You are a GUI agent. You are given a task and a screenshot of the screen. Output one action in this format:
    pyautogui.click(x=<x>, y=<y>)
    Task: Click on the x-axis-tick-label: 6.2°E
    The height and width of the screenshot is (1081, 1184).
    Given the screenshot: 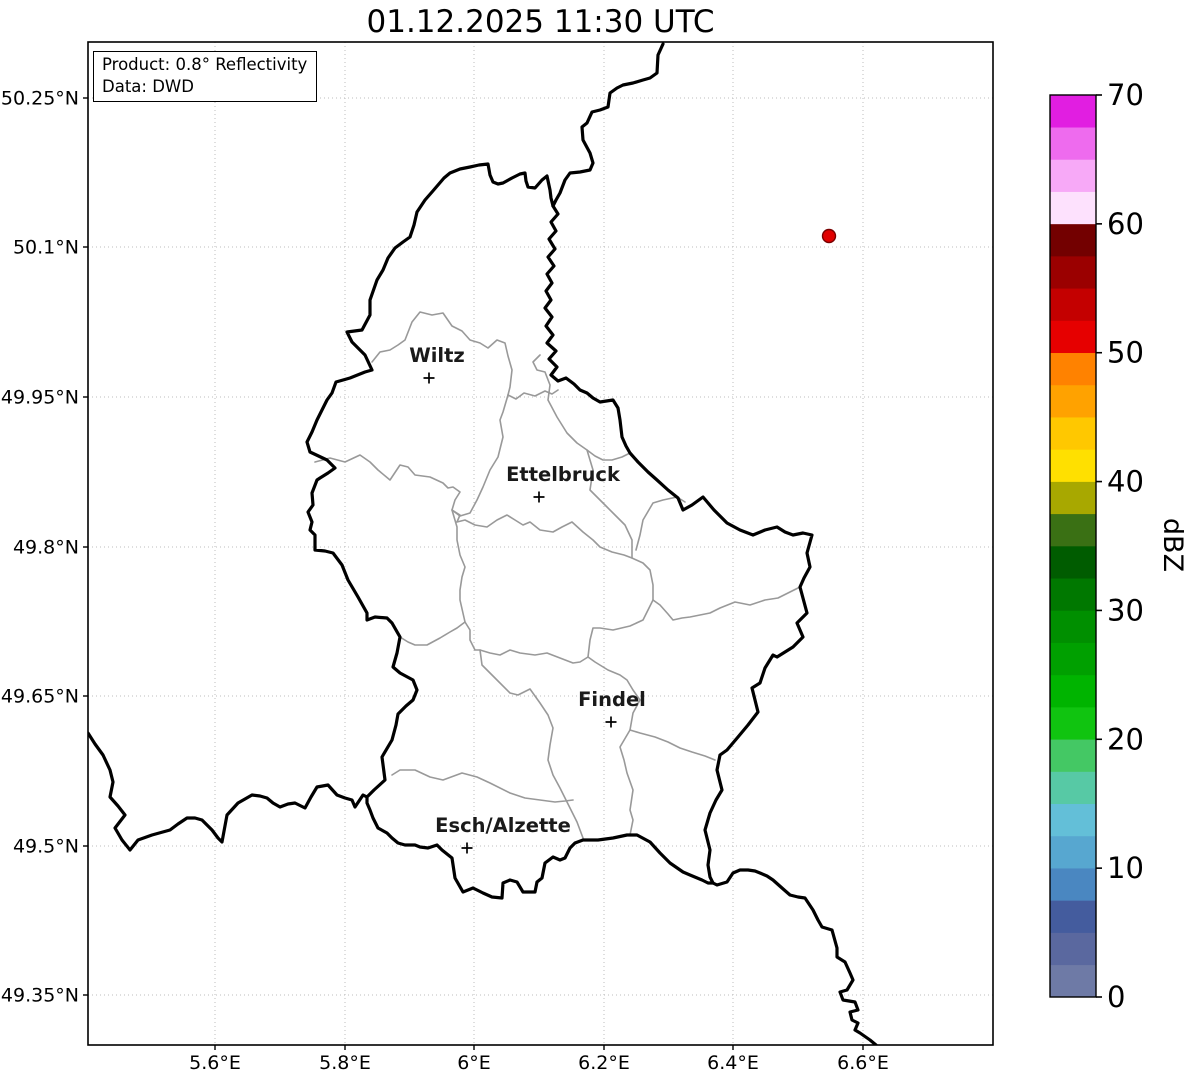 What is the action you would take?
    pyautogui.click(x=604, y=1063)
    